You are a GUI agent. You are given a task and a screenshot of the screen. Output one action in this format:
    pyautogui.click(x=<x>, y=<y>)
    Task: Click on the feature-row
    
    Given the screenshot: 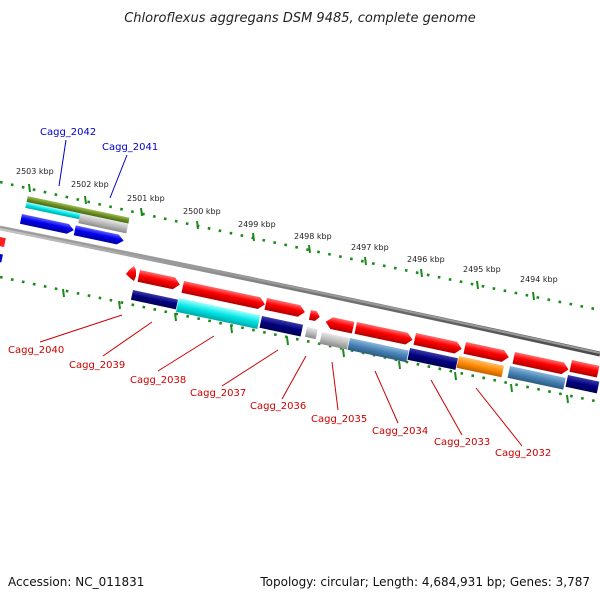 What is the action you would take?
    pyautogui.click(x=365, y=342)
    